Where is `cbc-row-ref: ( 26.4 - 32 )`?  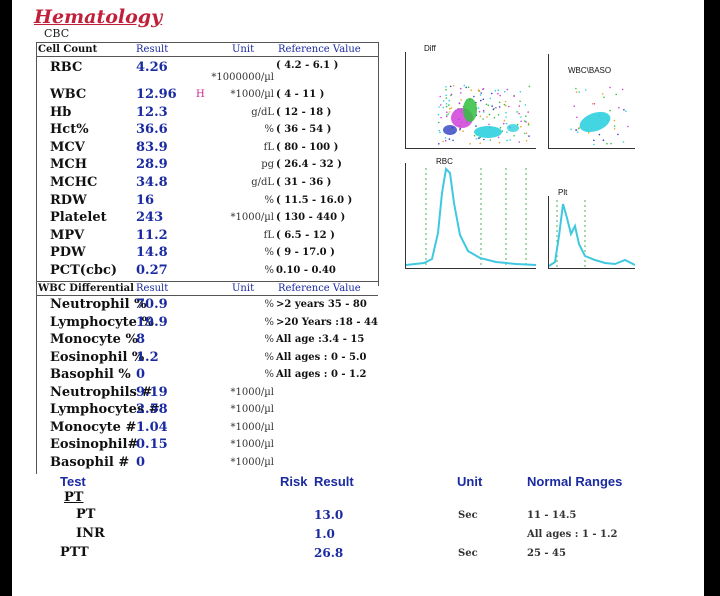
cbc-row-ref: ( 26.4 - 32 ) is located at coordinates (309, 165).